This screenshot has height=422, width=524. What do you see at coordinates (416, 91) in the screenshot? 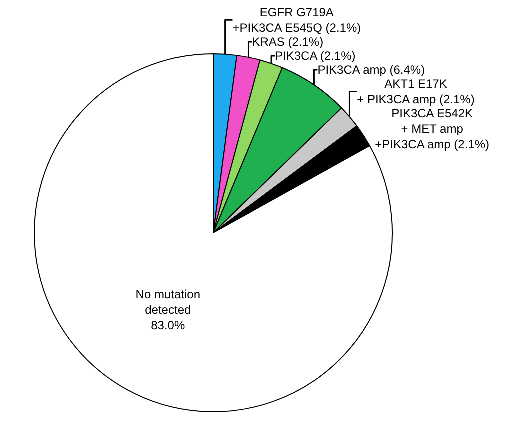
I see `slice-label: AKT1 E17K + PIK3CA amp (2.1%)` at bounding box center [416, 91].